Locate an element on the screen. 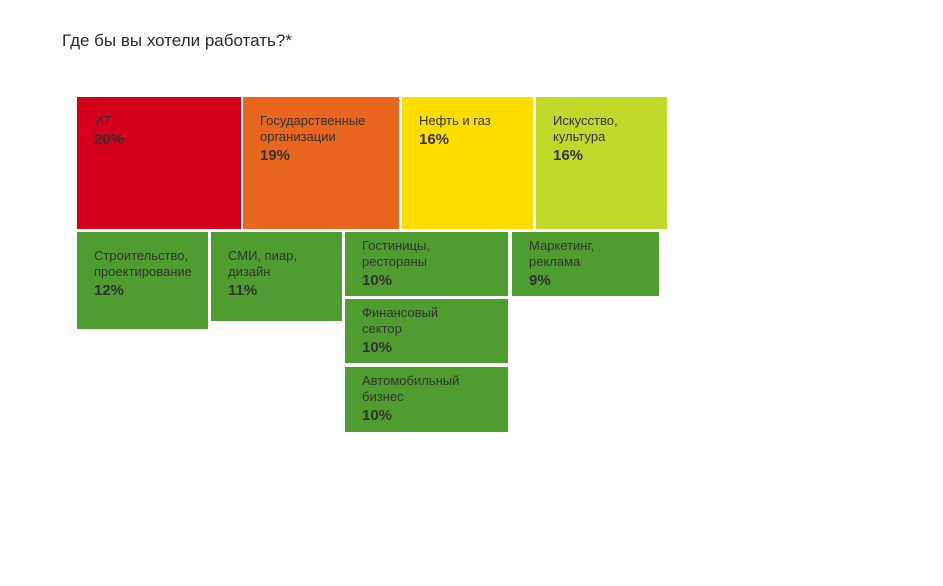  tile-label: Государственные организации is located at coordinates (313, 128).